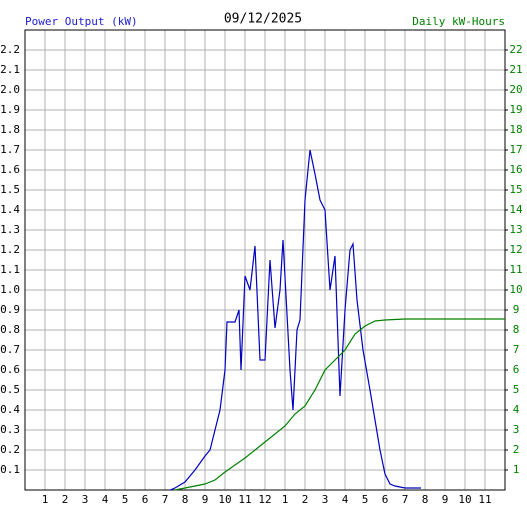  I want to click on y-tick-label: 1.6, so click(10, 169).